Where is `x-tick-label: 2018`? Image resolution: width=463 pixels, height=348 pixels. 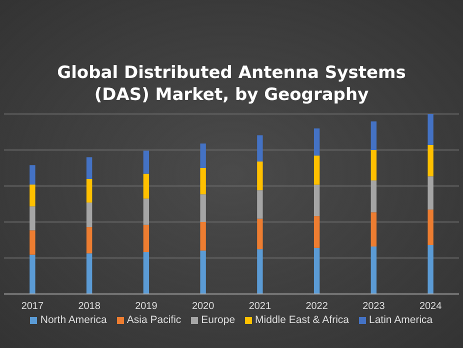 x-tick-label: 2018 is located at coordinates (89, 306).